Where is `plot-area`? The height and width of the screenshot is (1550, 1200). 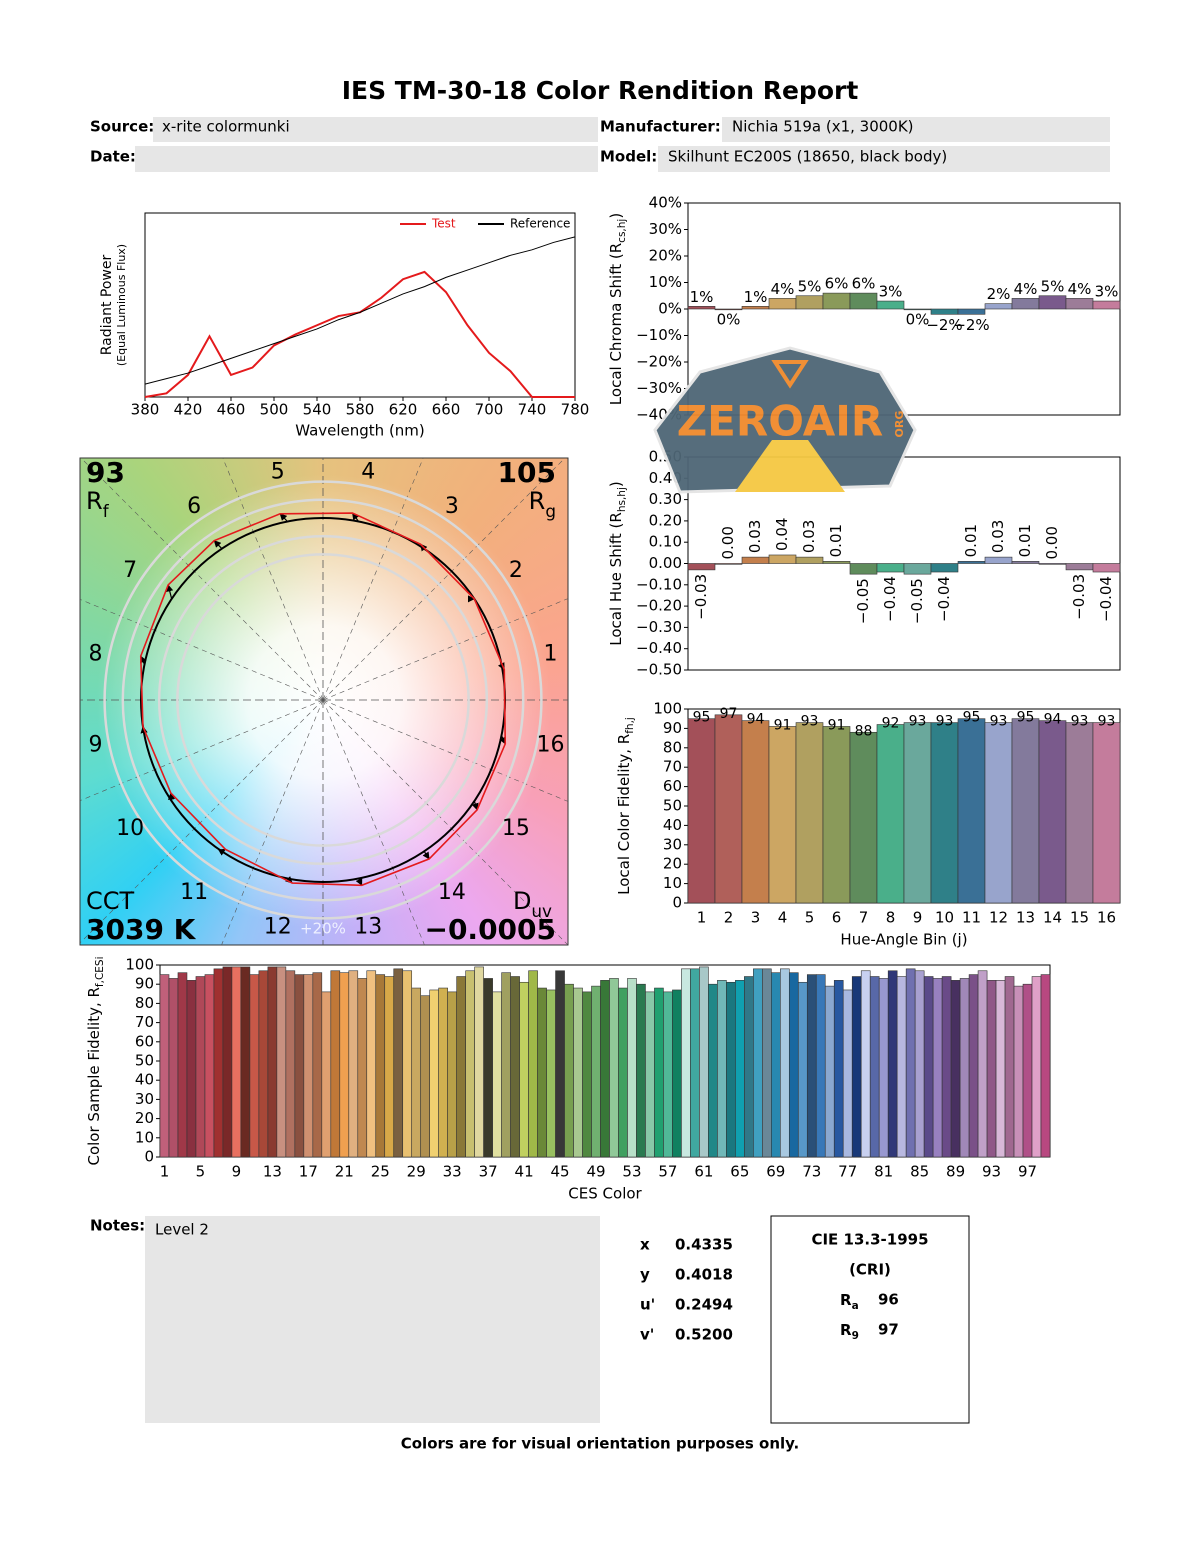
plot-area is located at coordinates (360, 305).